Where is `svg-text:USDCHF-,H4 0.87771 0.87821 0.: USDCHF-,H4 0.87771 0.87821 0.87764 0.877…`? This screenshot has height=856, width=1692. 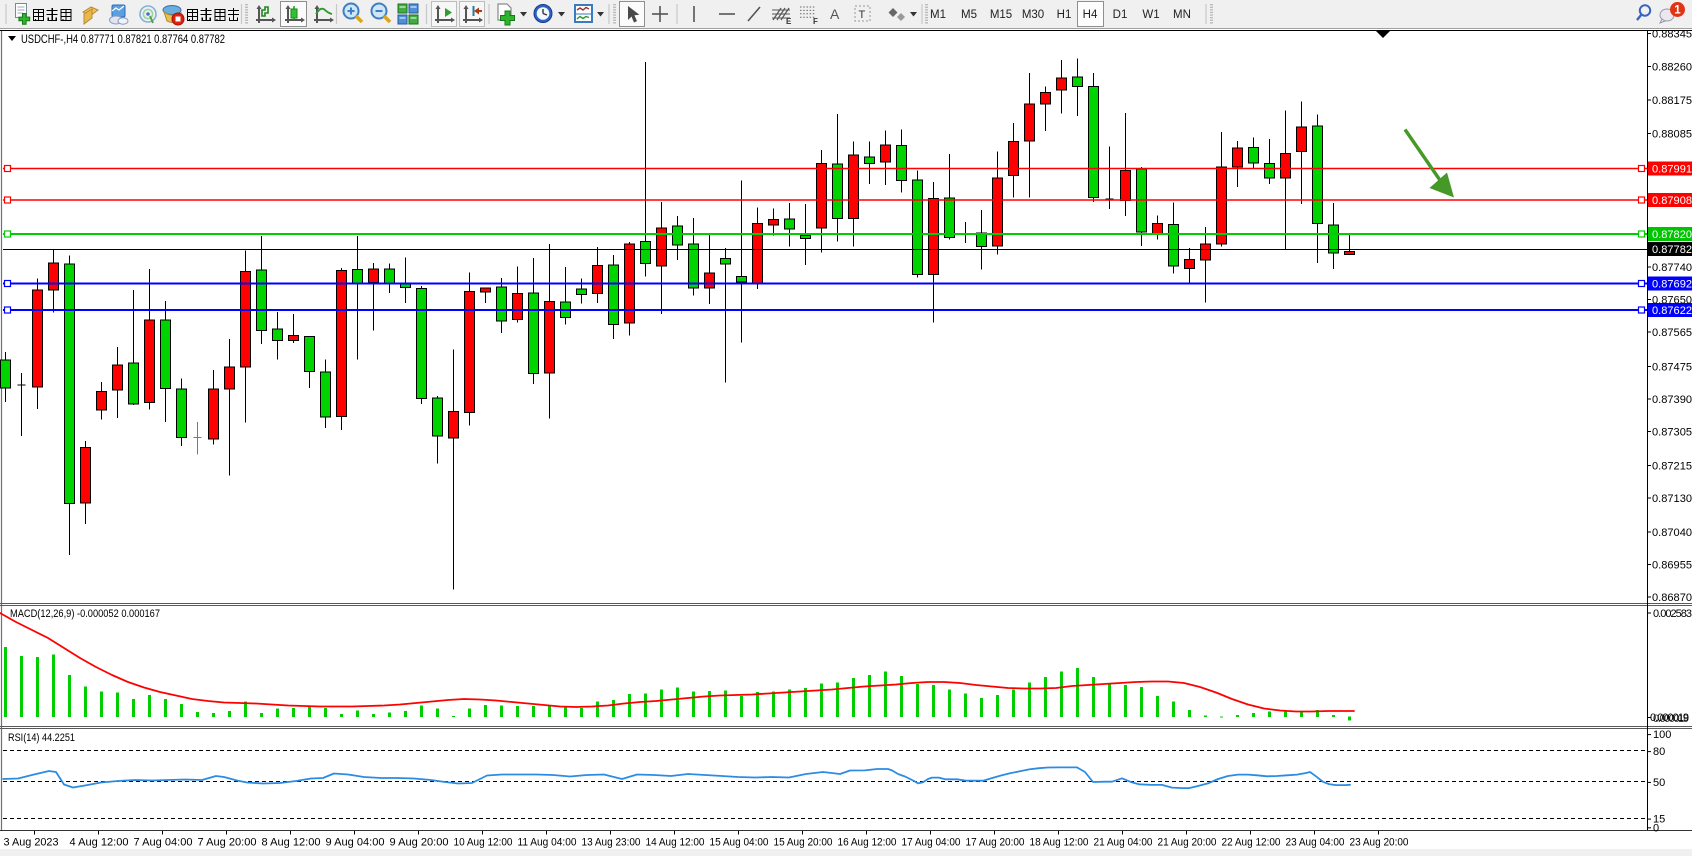 svg-text:USDCHF-,H4 0.87771 0.87821 0.: USDCHF-,H4 0.87771 0.87821 0.87764 0.877… is located at coordinates (123, 39).